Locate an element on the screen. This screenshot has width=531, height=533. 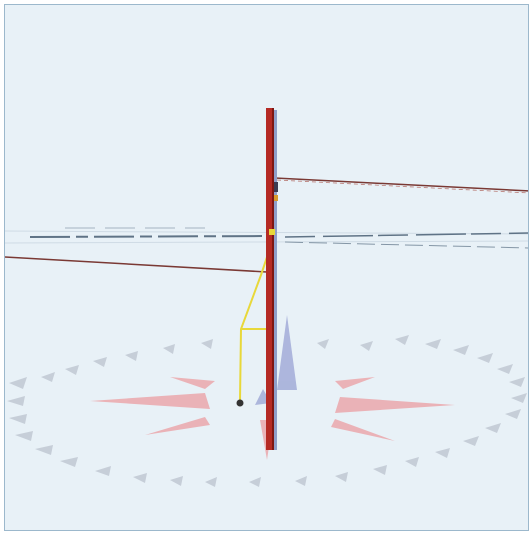
ground-rod-icon is located at coordinates (240, 403).